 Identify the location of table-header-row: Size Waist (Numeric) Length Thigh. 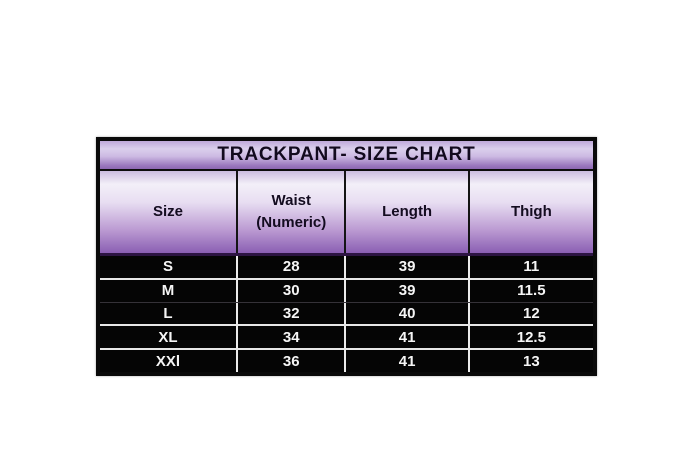
(346, 213).